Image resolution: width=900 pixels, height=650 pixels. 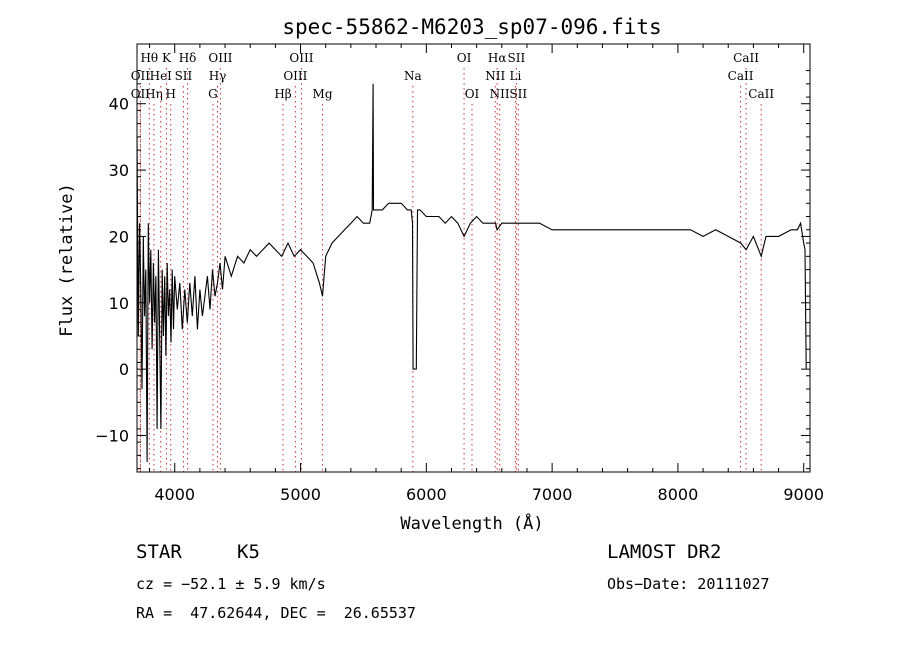 What do you see at coordinates (154, 94) in the screenshot?
I see `line-marker-label: Hη` at bounding box center [154, 94].